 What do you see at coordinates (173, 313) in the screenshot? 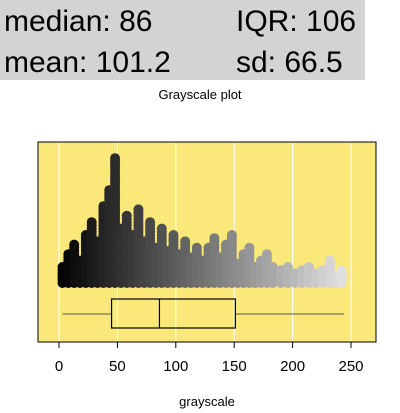
I see `boxplot-box` at bounding box center [173, 313].